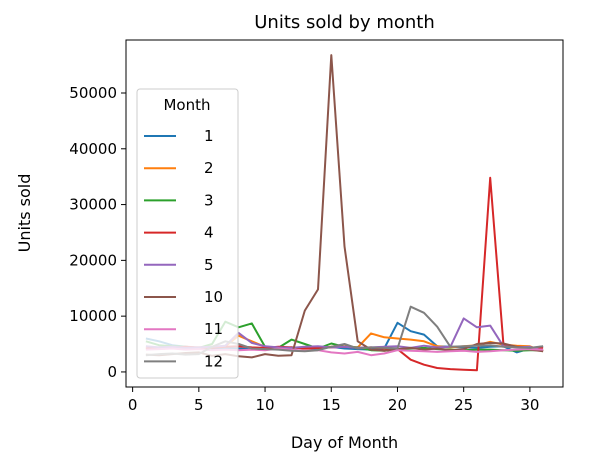 Image resolution: width=601 pixels, height=465 pixels. What do you see at coordinates (179, 136) in the screenshot?
I see `legend-entry-1: 1` at bounding box center [179, 136].